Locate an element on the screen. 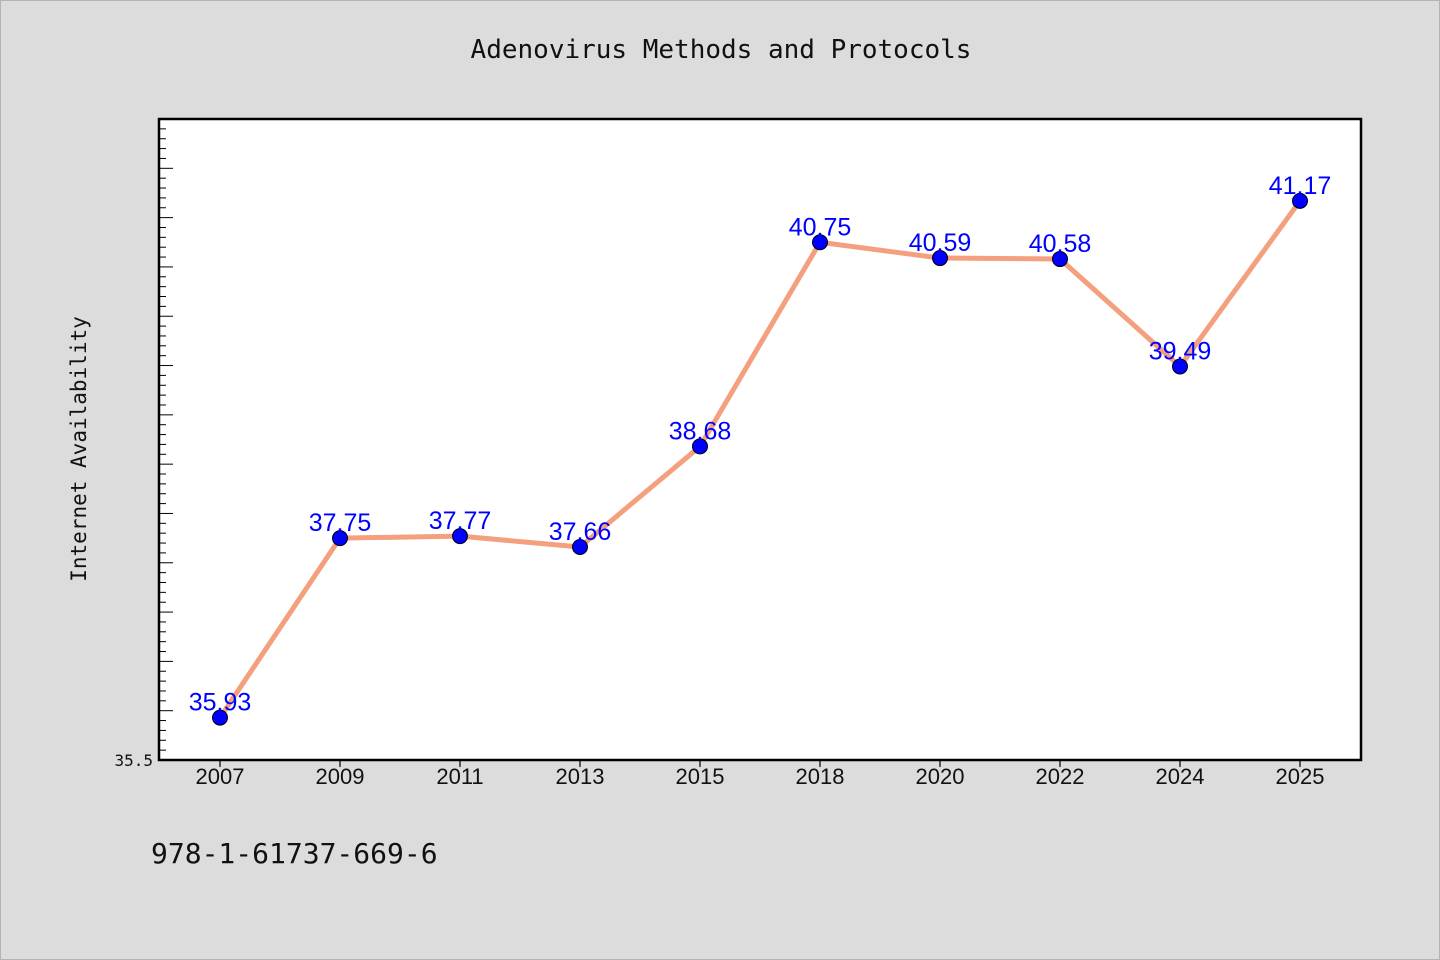 The image size is (1440, 960). chart-title: Adenovirus Methods and Protocols is located at coordinates (721, 50).